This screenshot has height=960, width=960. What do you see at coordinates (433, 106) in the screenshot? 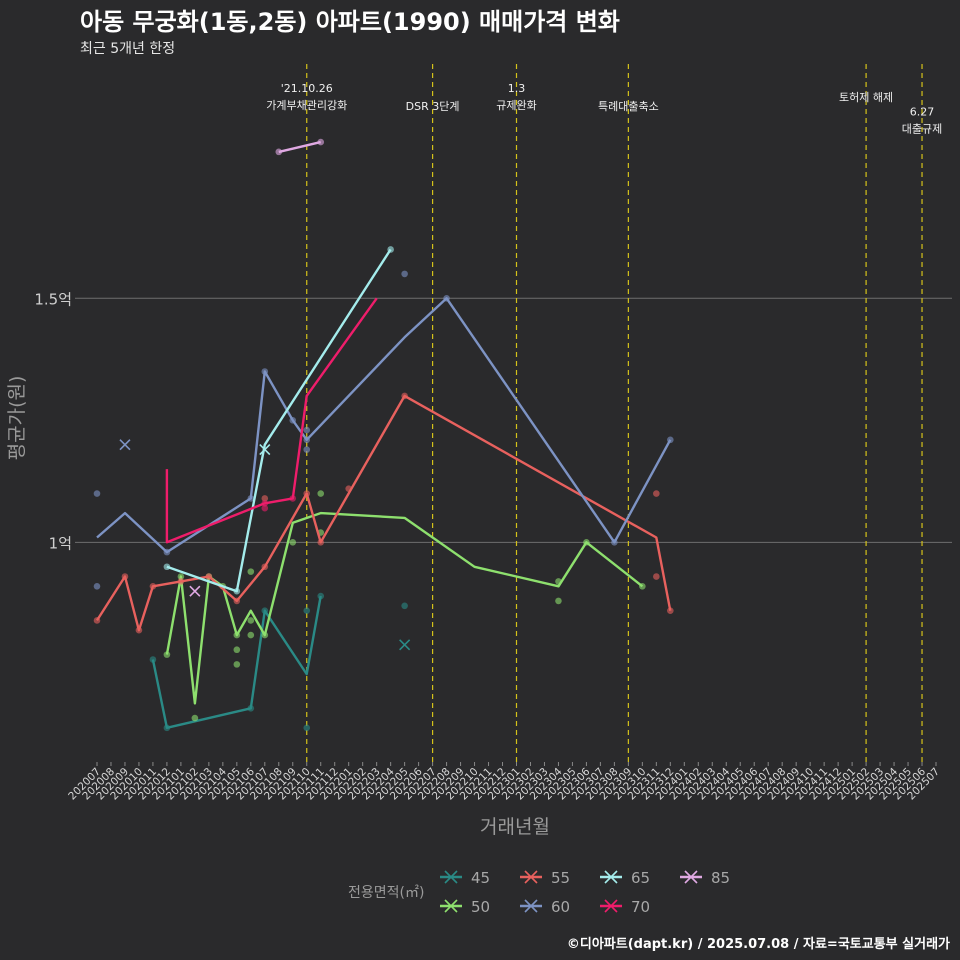
I see `event-label-1-0: DSR 3단계` at bounding box center [433, 106].